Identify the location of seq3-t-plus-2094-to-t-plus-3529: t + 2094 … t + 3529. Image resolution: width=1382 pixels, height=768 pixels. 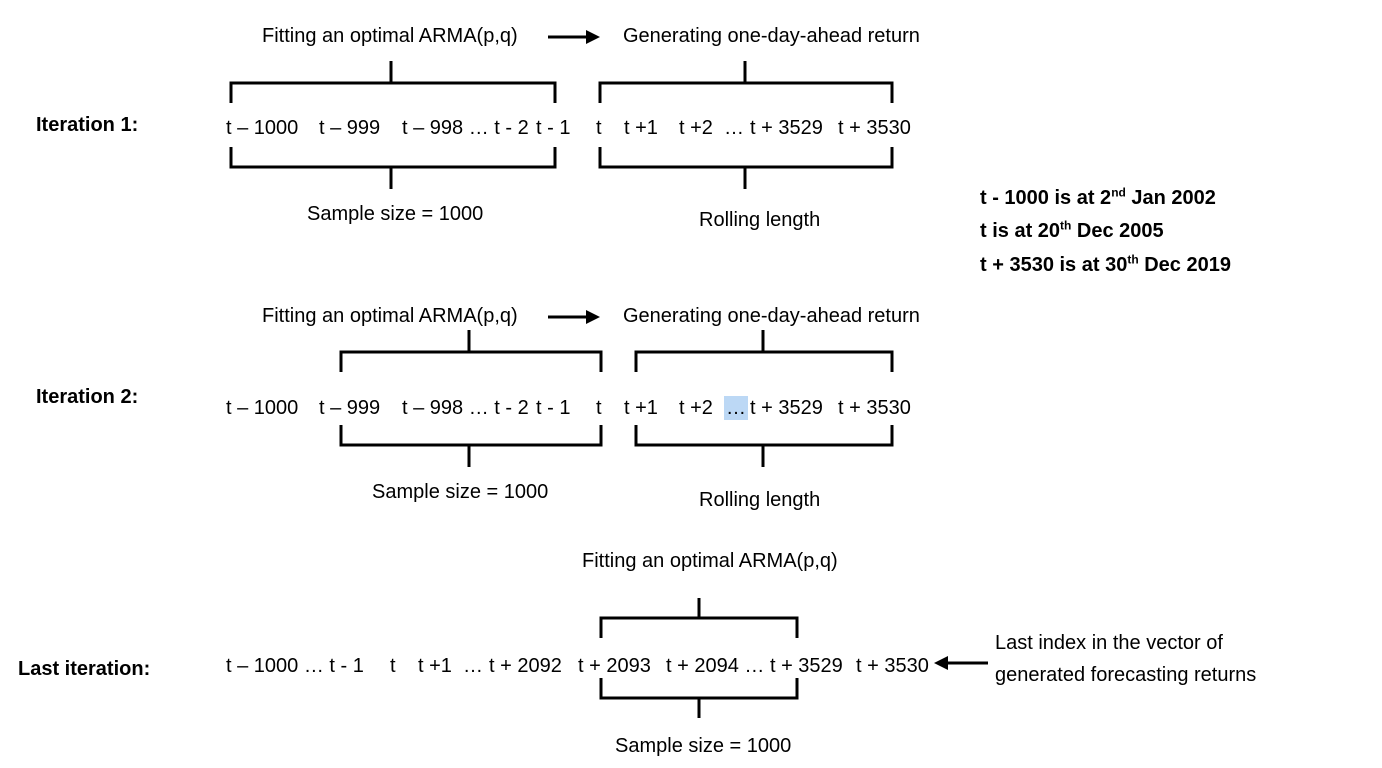
(754, 666).